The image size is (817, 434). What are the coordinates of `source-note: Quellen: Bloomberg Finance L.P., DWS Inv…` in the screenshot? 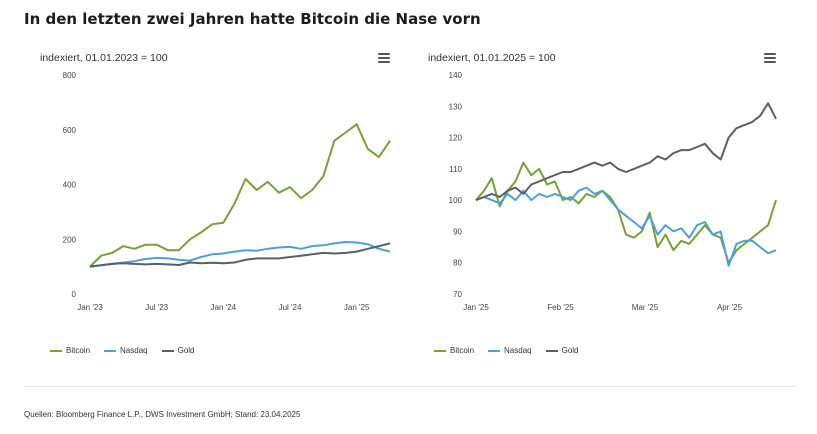 It's located at (162, 414).